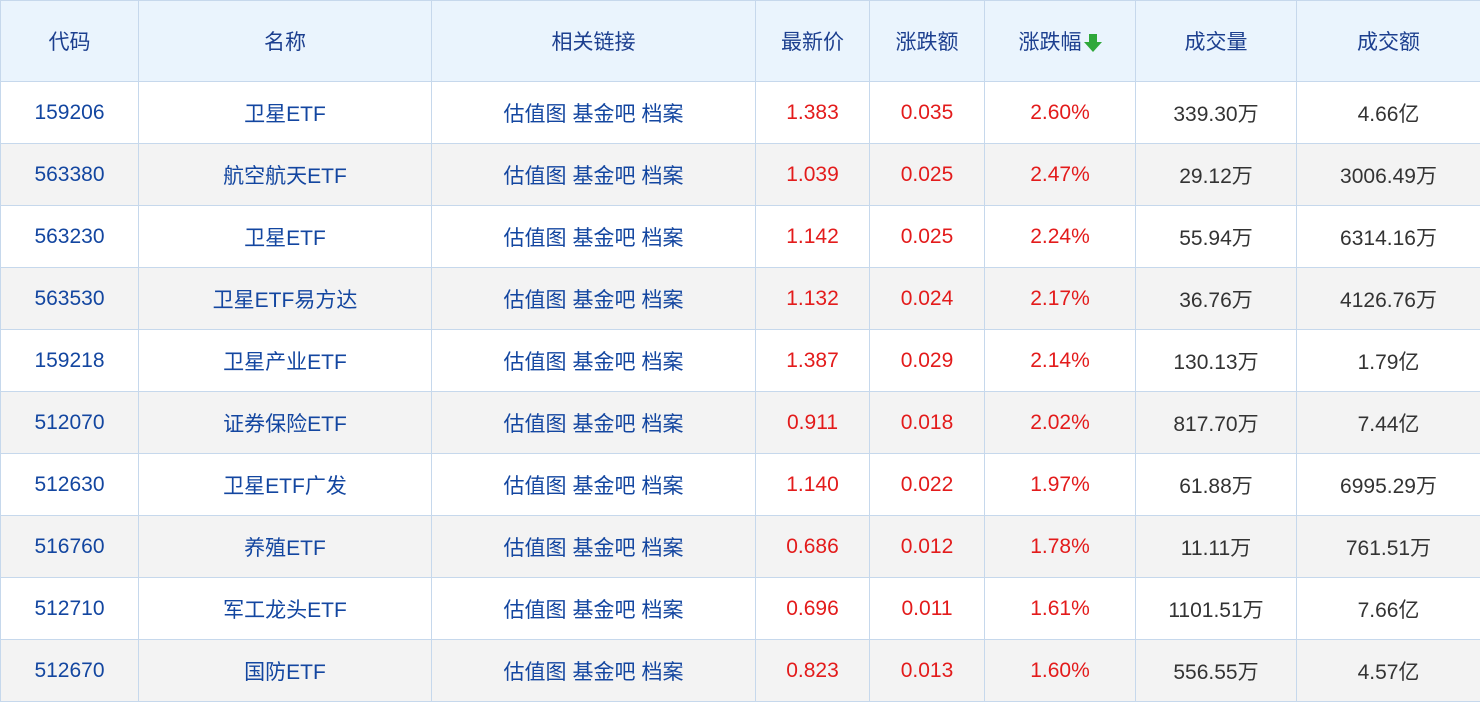  What do you see at coordinates (927, 671) in the screenshot?
I see `change-cell: 0.013` at bounding box center [927, 671].